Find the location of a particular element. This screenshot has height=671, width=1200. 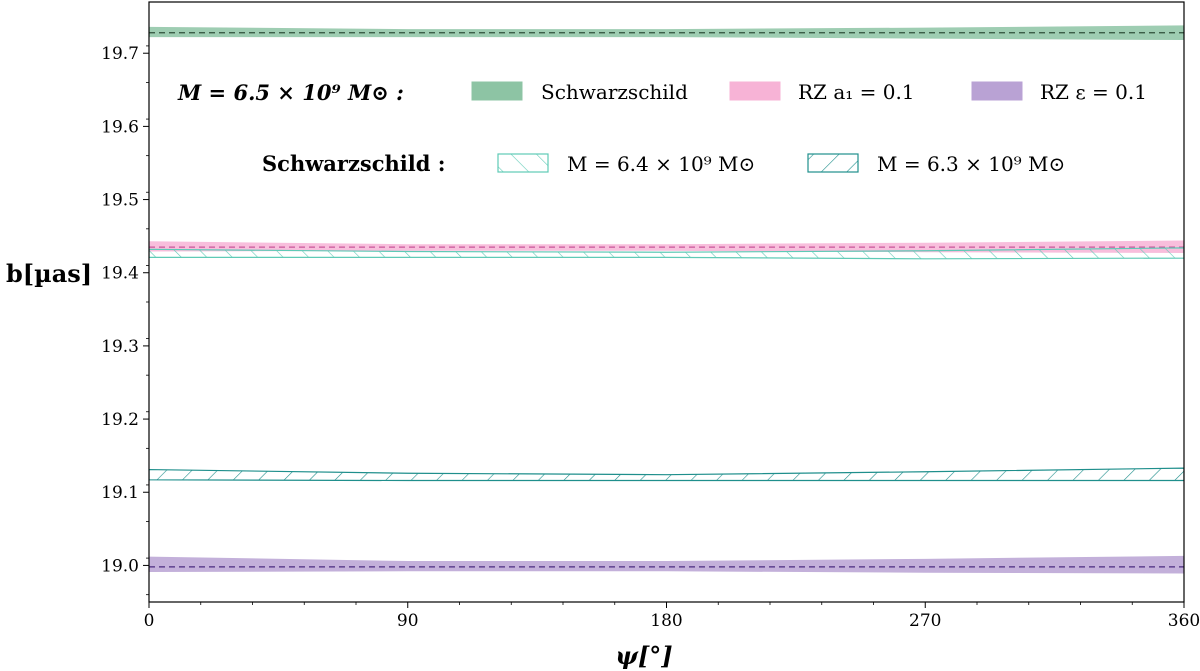

y-tick-label: 19.3 is located at coordinates (120, 347).